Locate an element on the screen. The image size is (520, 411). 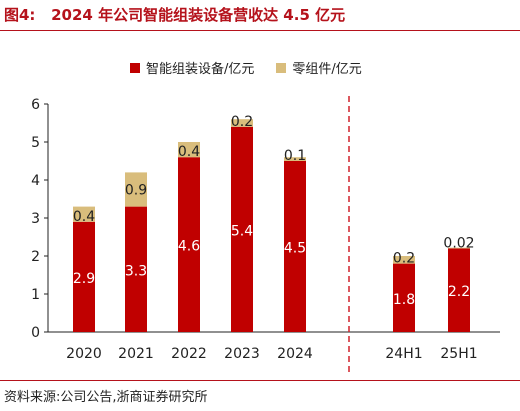
y-tick-label-2: 2 is located at coordinates (35, 257).